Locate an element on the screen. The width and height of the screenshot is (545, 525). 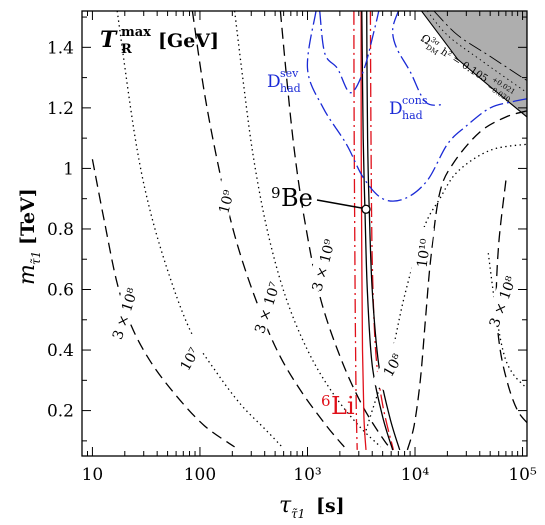
y-tick-label: 0.8 is located at coordinates (60, 230).